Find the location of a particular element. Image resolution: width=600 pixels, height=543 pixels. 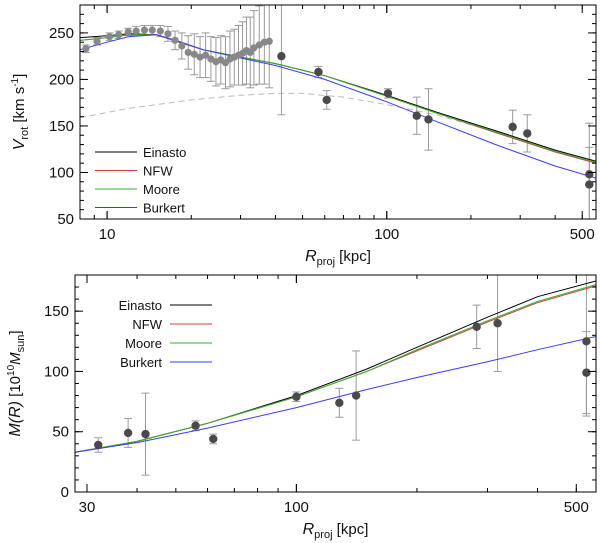

y-axis-label-superscript: -1 is located at coordinates (15, 81).